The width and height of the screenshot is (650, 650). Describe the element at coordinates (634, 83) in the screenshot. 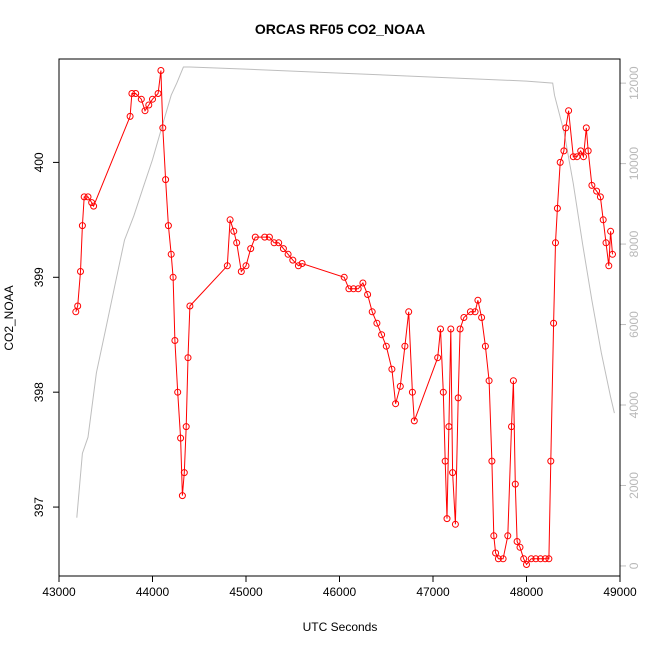

I see `y2-tick-label: 12000` at that location.